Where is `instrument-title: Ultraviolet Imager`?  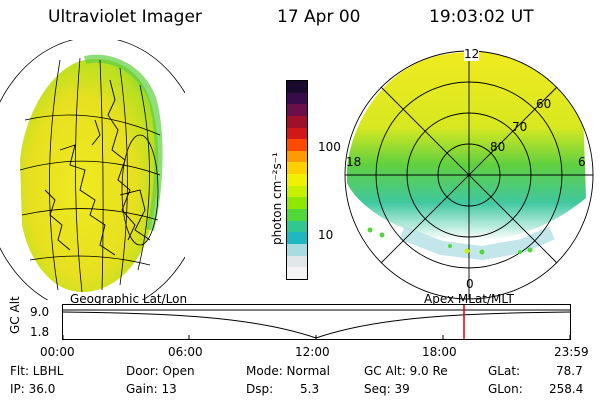 instrument-title: Ultraviolet Imager is located at coordinates (125, 17).